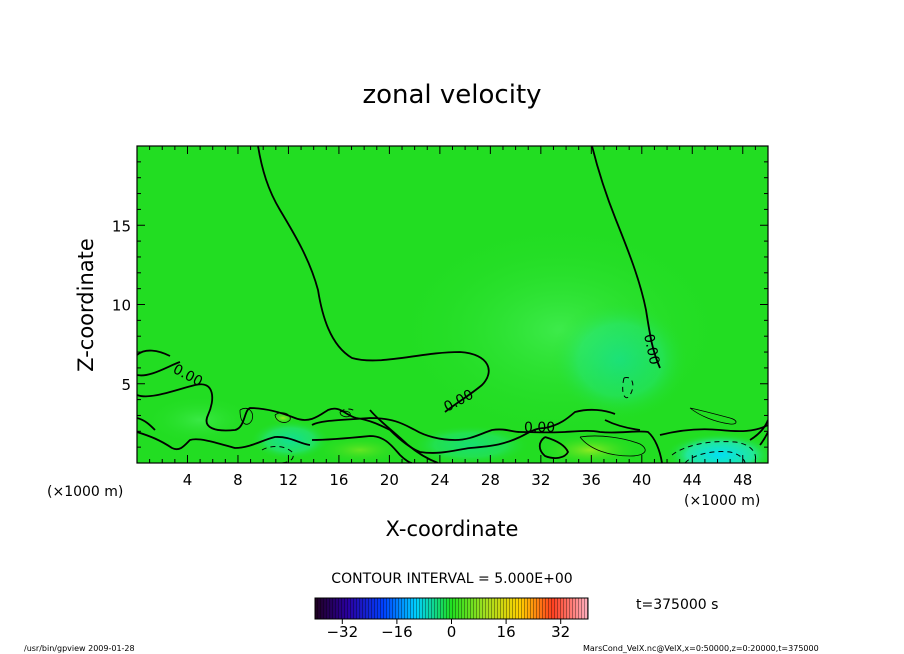 This screenshot has width=904, height=654. Describe the element at coordinates (342, 632) in the screenshot. I see `colorbar-tick-label: −32` at that location.